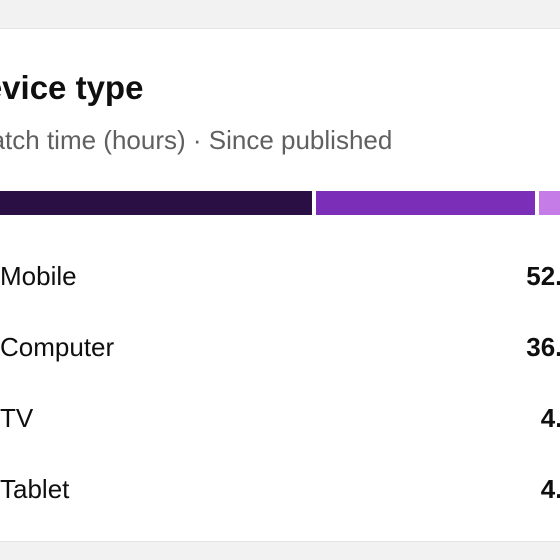  What do you see at coordinates (549, 203) in the screenshot?
I see `bar-segment-tv` at bounding box center [549, 203].